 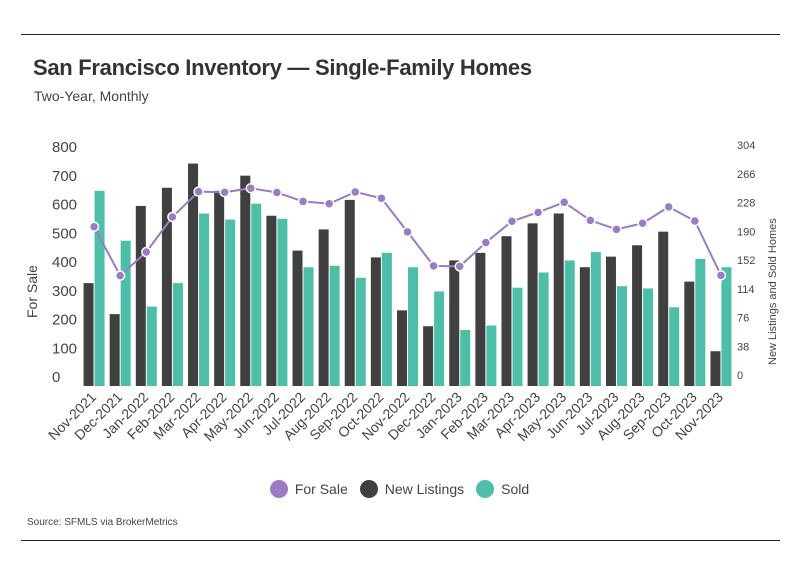 What do you see at coordinates (746, 261) in the screenshot?
I see `right-axis-ticks: 0 38 76 114 152 190 228 266 304` at bounding box center [746, 261].